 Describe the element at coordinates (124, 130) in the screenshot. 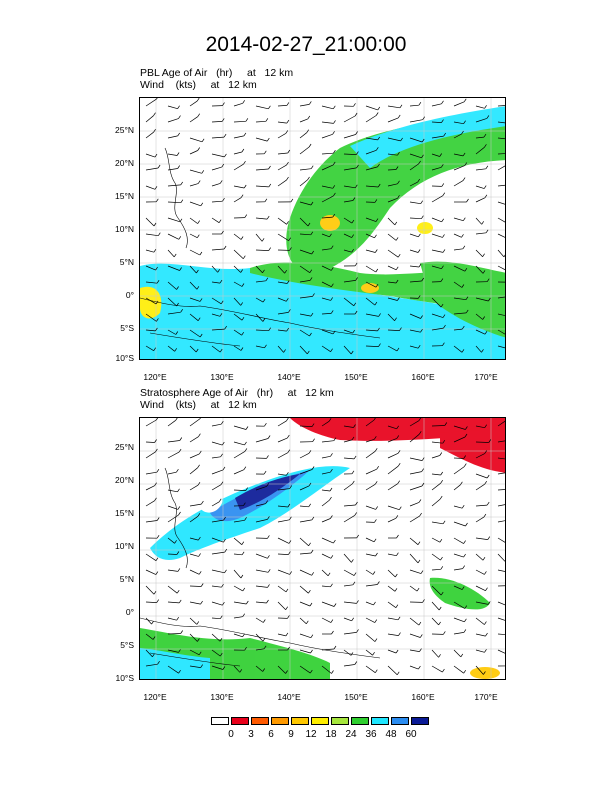

I see `p1-lat-label: 25°N` at that location.